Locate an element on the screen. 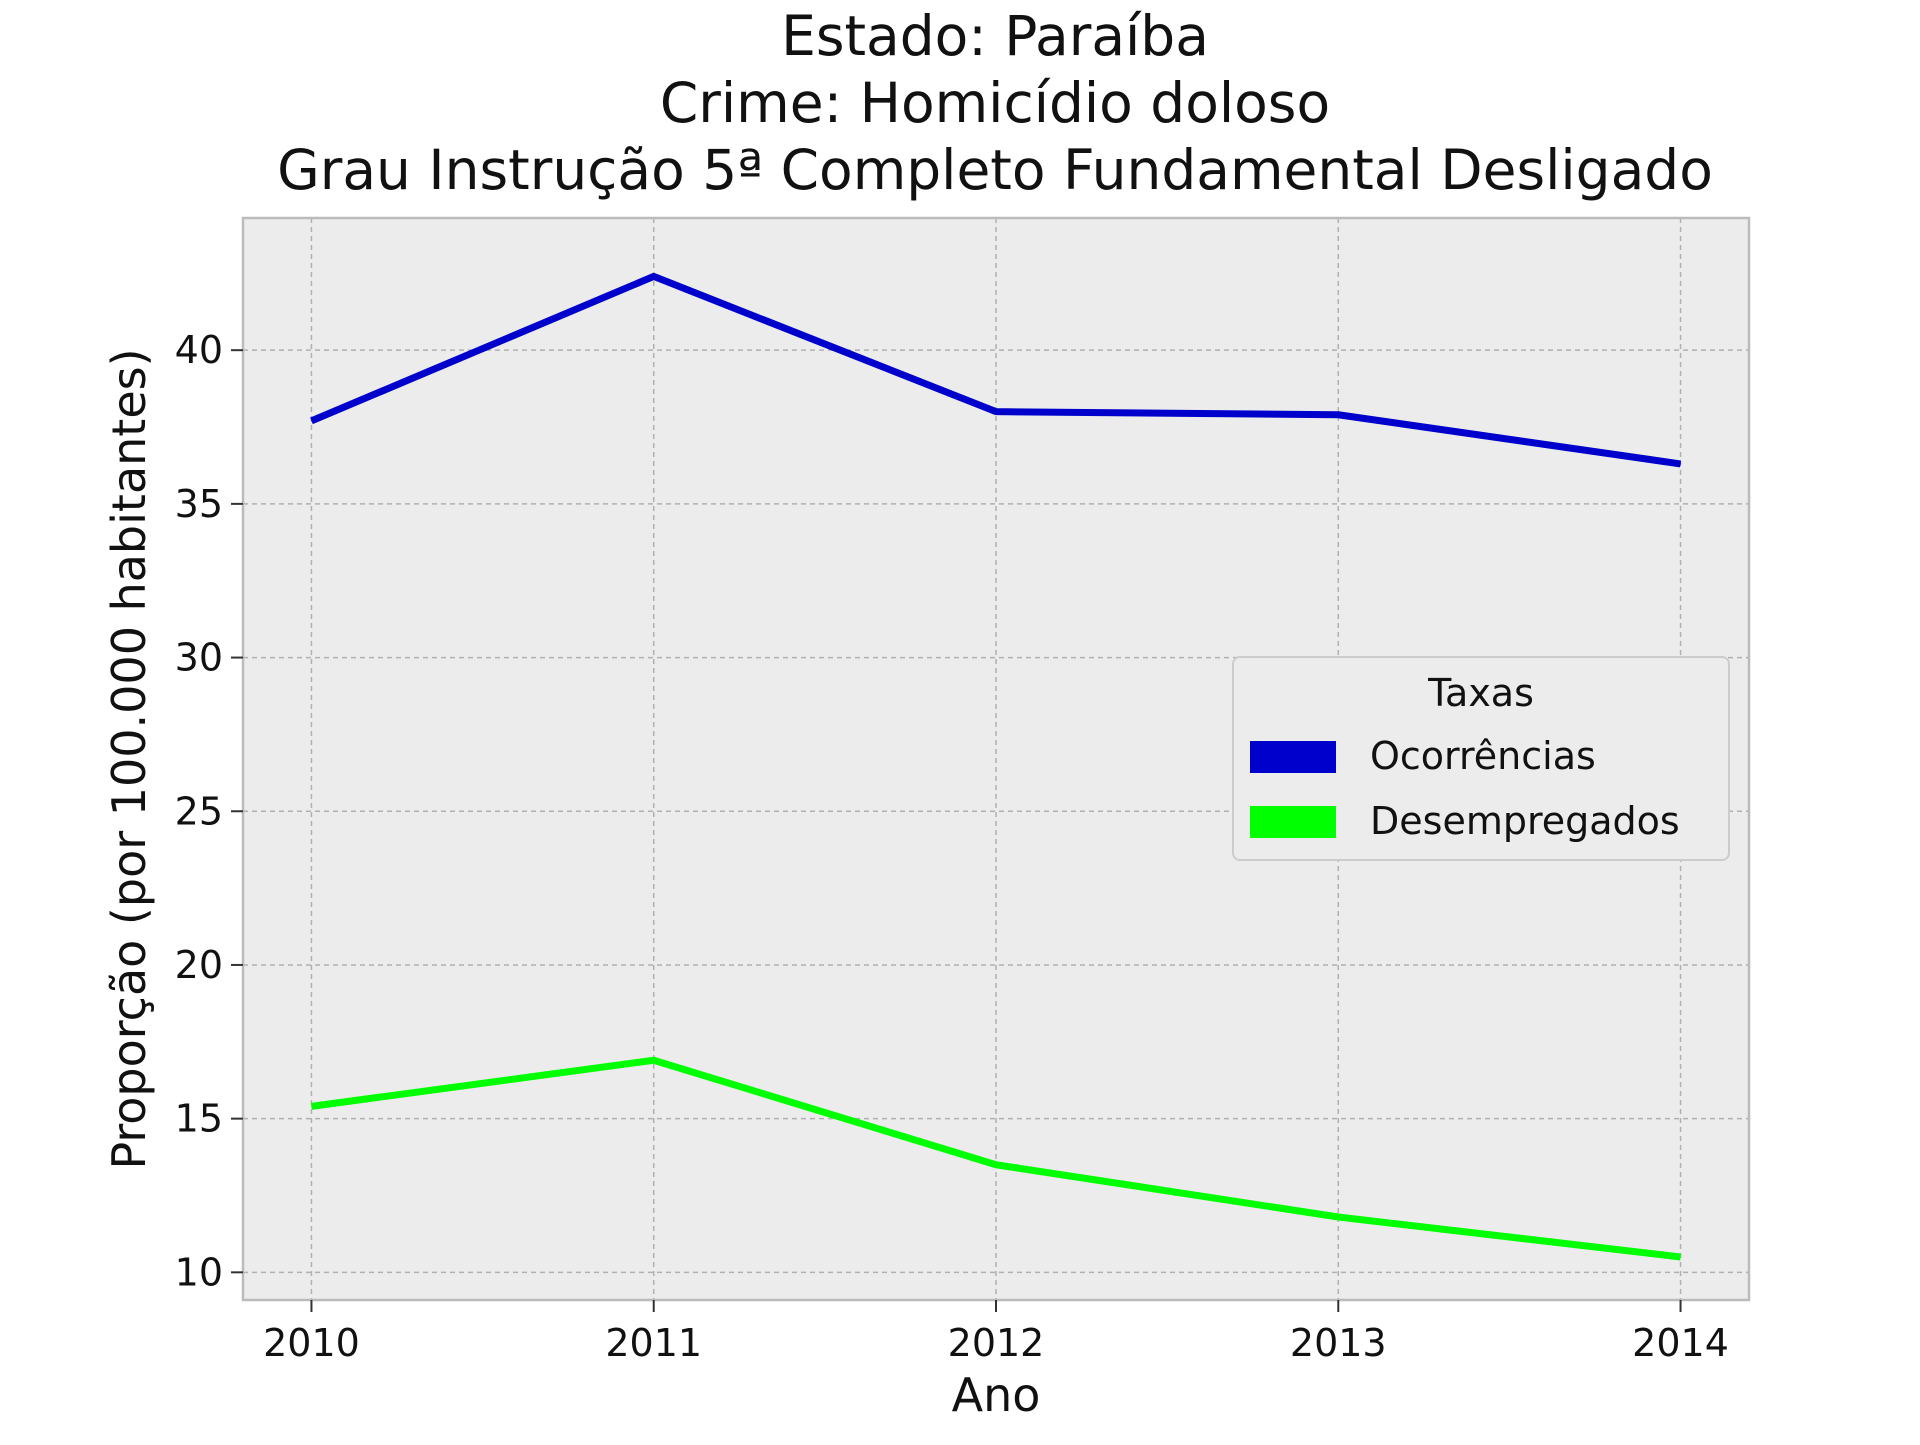  y-tick-label: 25 is located at coordinates (199, 811).